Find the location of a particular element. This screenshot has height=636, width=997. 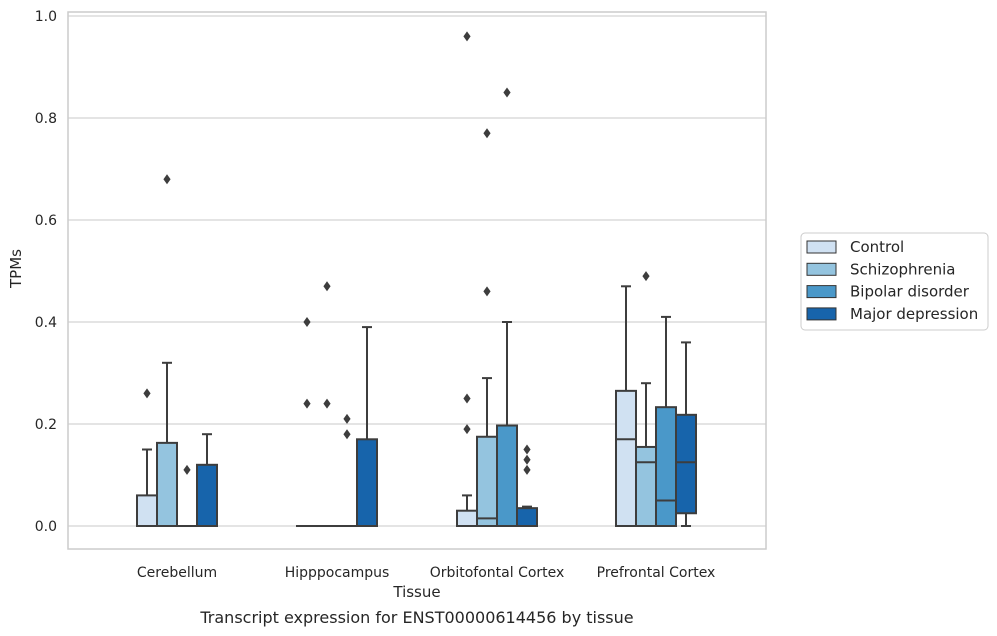

y-tick-label: 1.0 is located at coordinates (46, 17).